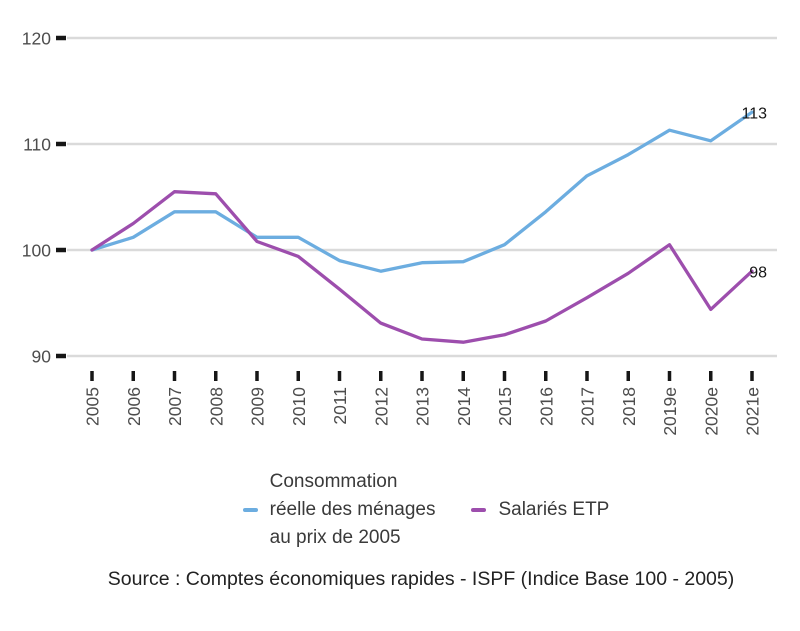 The height and width of the screenshot is (631, 800). I want to click on x-axis-label: 2011, so click(340, 406).